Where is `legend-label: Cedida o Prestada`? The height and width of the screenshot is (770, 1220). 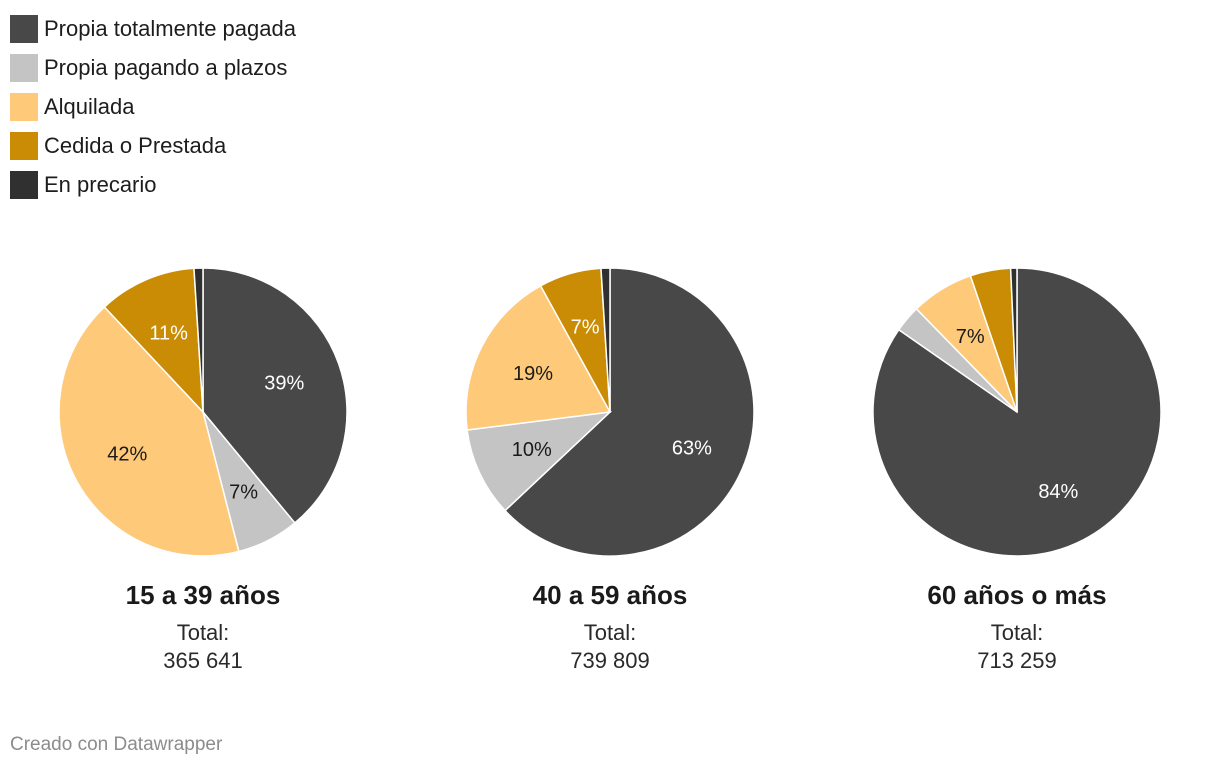
legend-label: Cedida o Prestada is located at coordinates (135, 145).